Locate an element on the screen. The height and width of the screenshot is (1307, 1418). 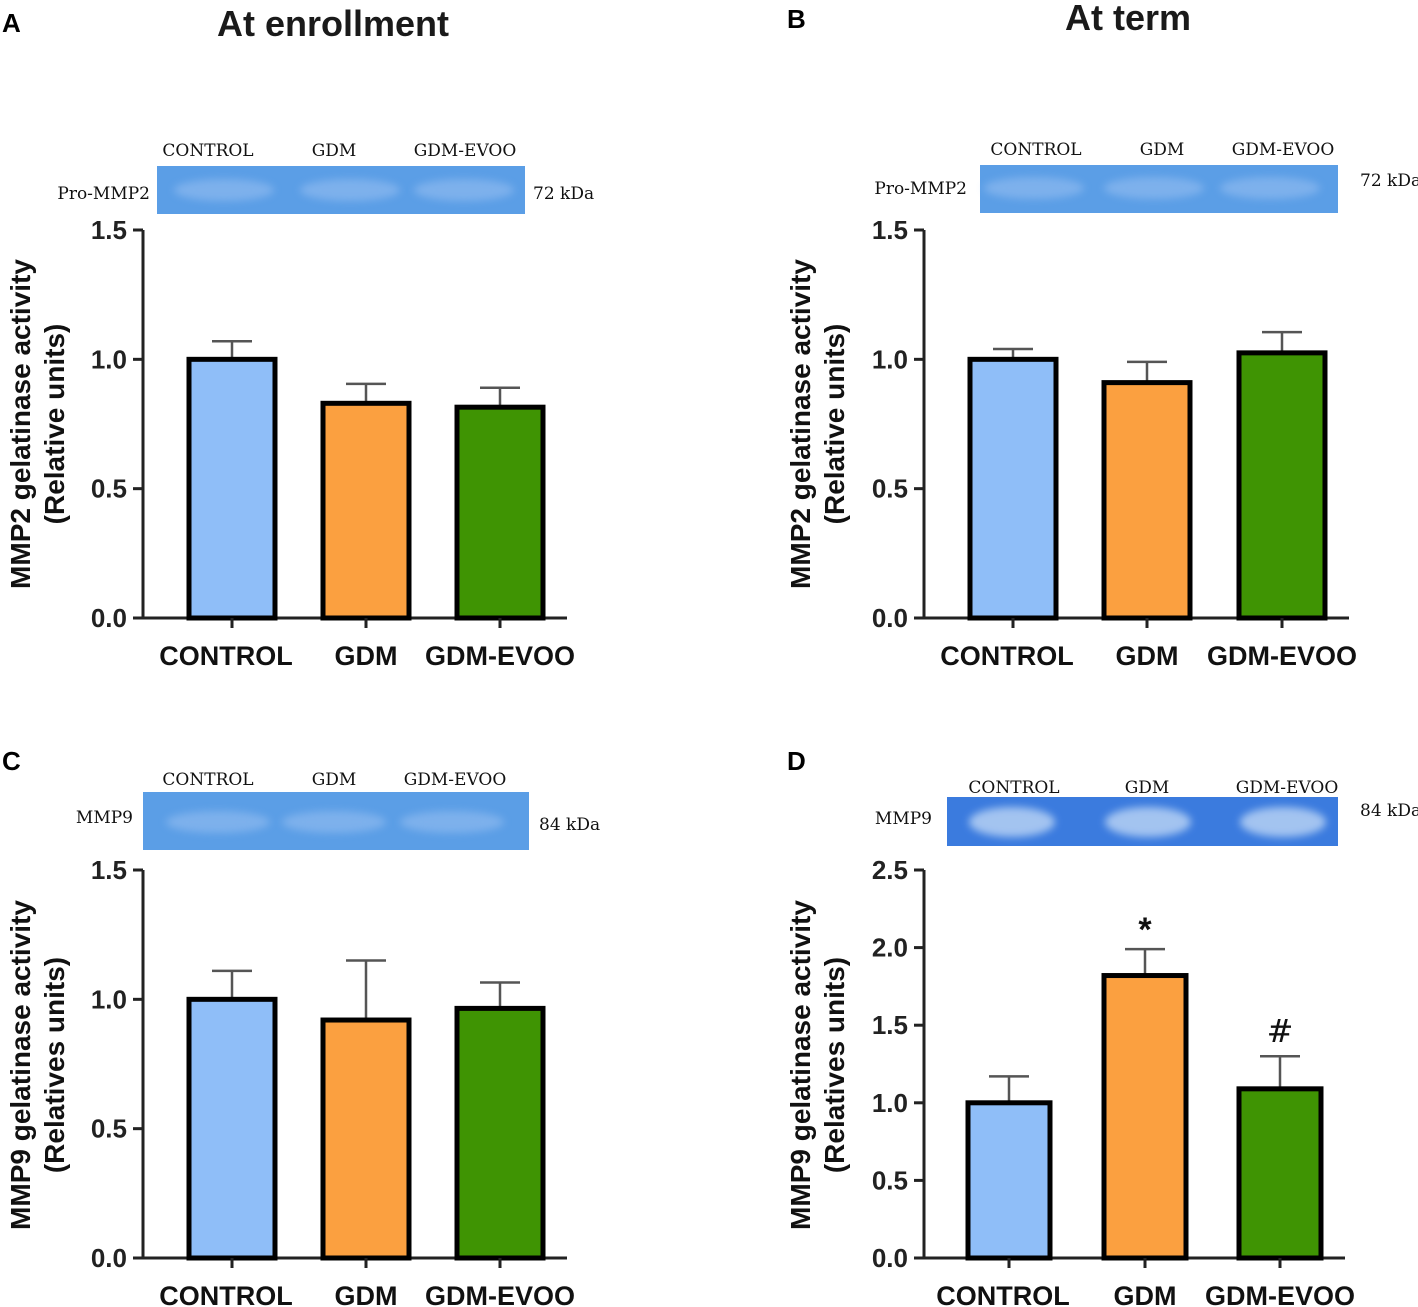
panel-b-bar-gdm is located at coordinates (1147, 500).